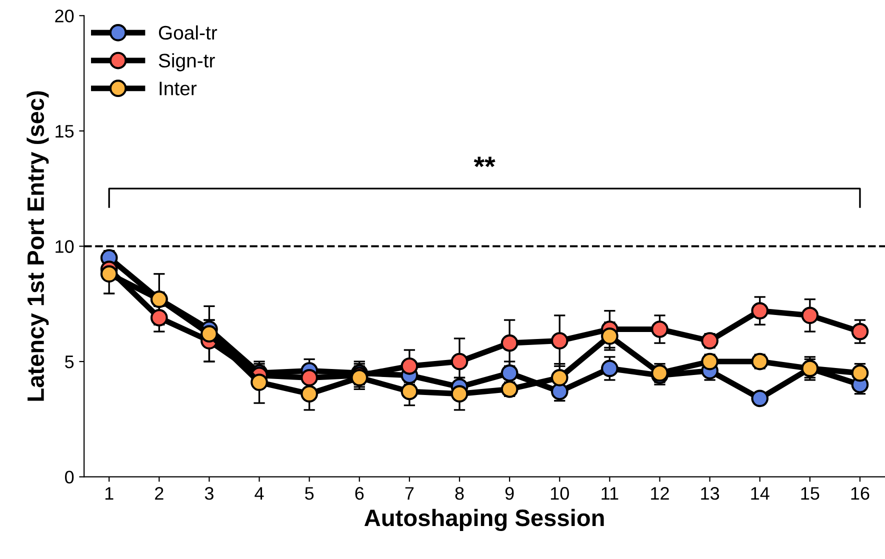 This screenshot has width=885, height=559. Describe the element at coordinates (109, 493) in the screenshot. I see `x-tick-label: 1` at that location.